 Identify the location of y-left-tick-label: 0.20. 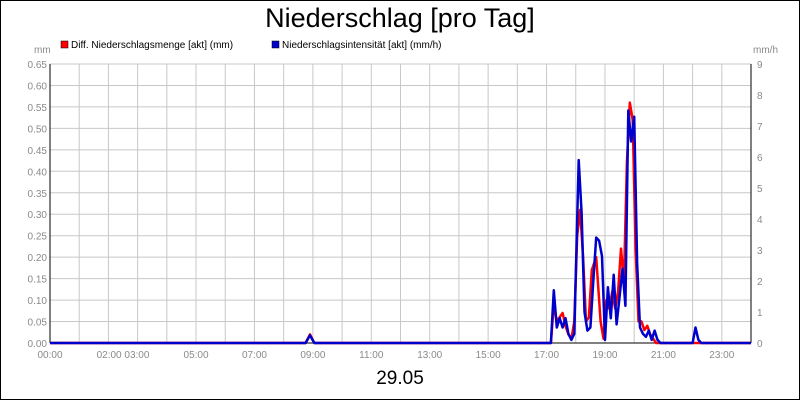
(38, 258).